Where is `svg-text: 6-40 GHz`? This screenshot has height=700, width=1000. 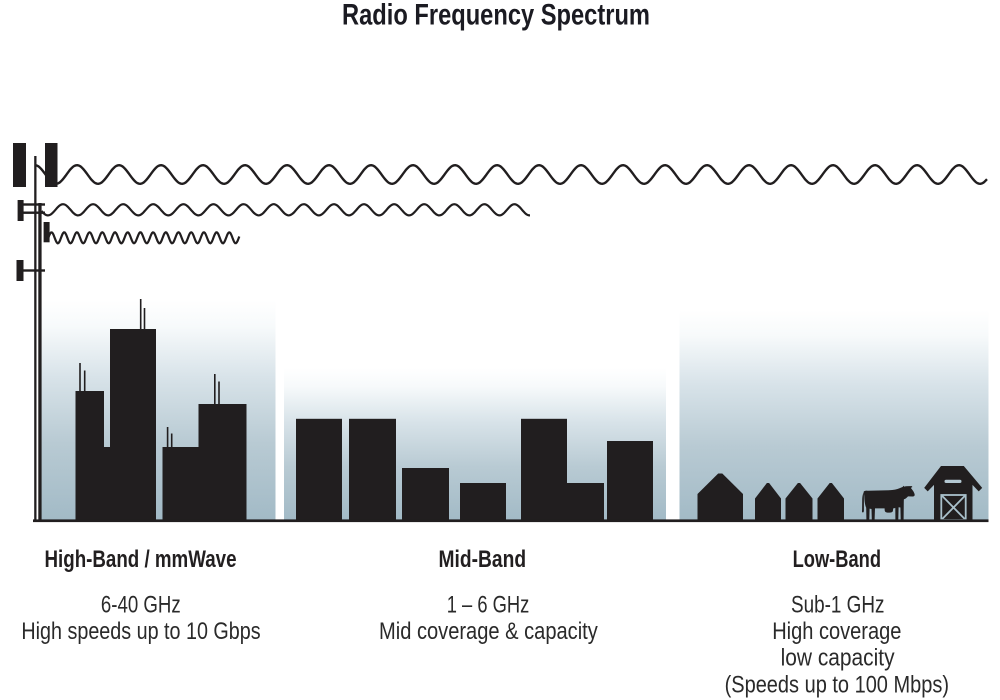
svg-text: 6-40 GHz is located at coordinates (141, 604).